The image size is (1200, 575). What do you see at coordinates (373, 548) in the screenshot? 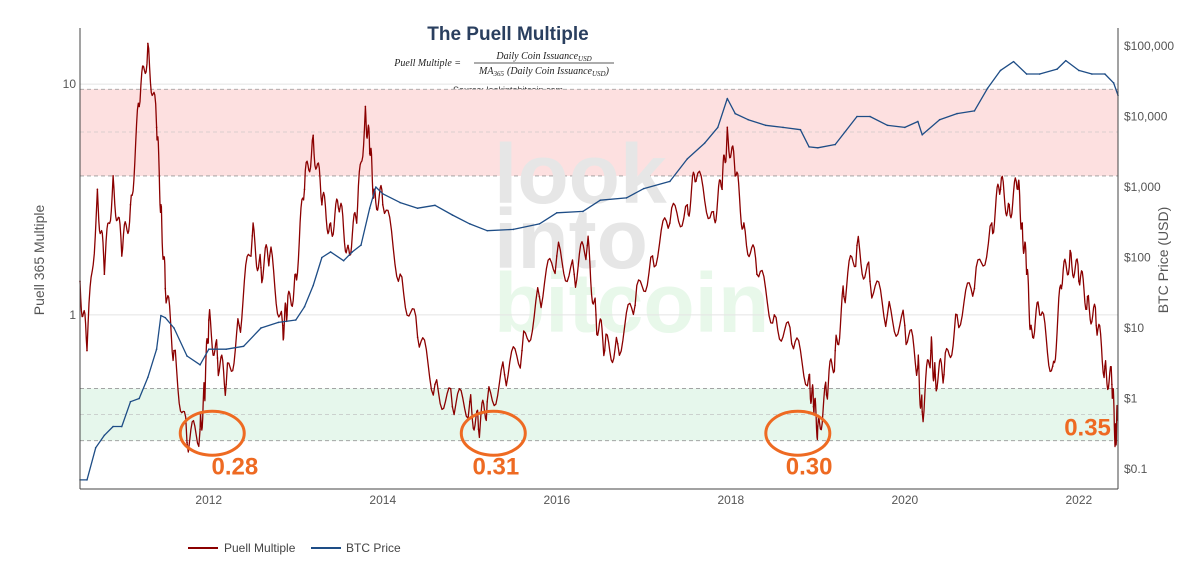
I see `legend-label-btc: BTC Price` at bounding box center [373, 548].